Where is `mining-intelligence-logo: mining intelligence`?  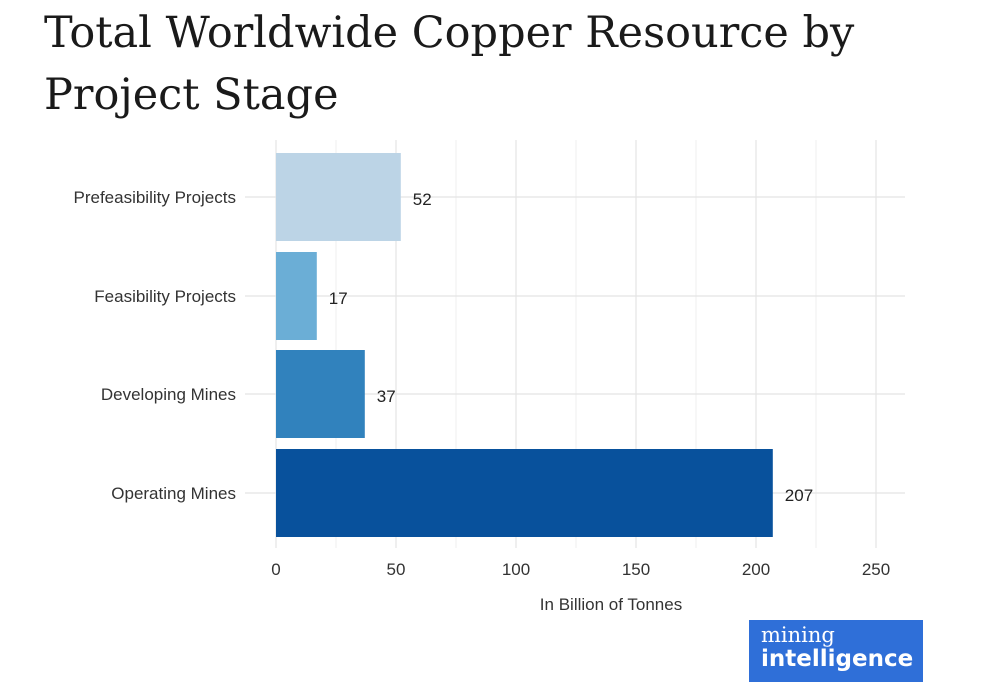 mining-intelligence-logo: mining intelligence is located at coordinates (836, 651).